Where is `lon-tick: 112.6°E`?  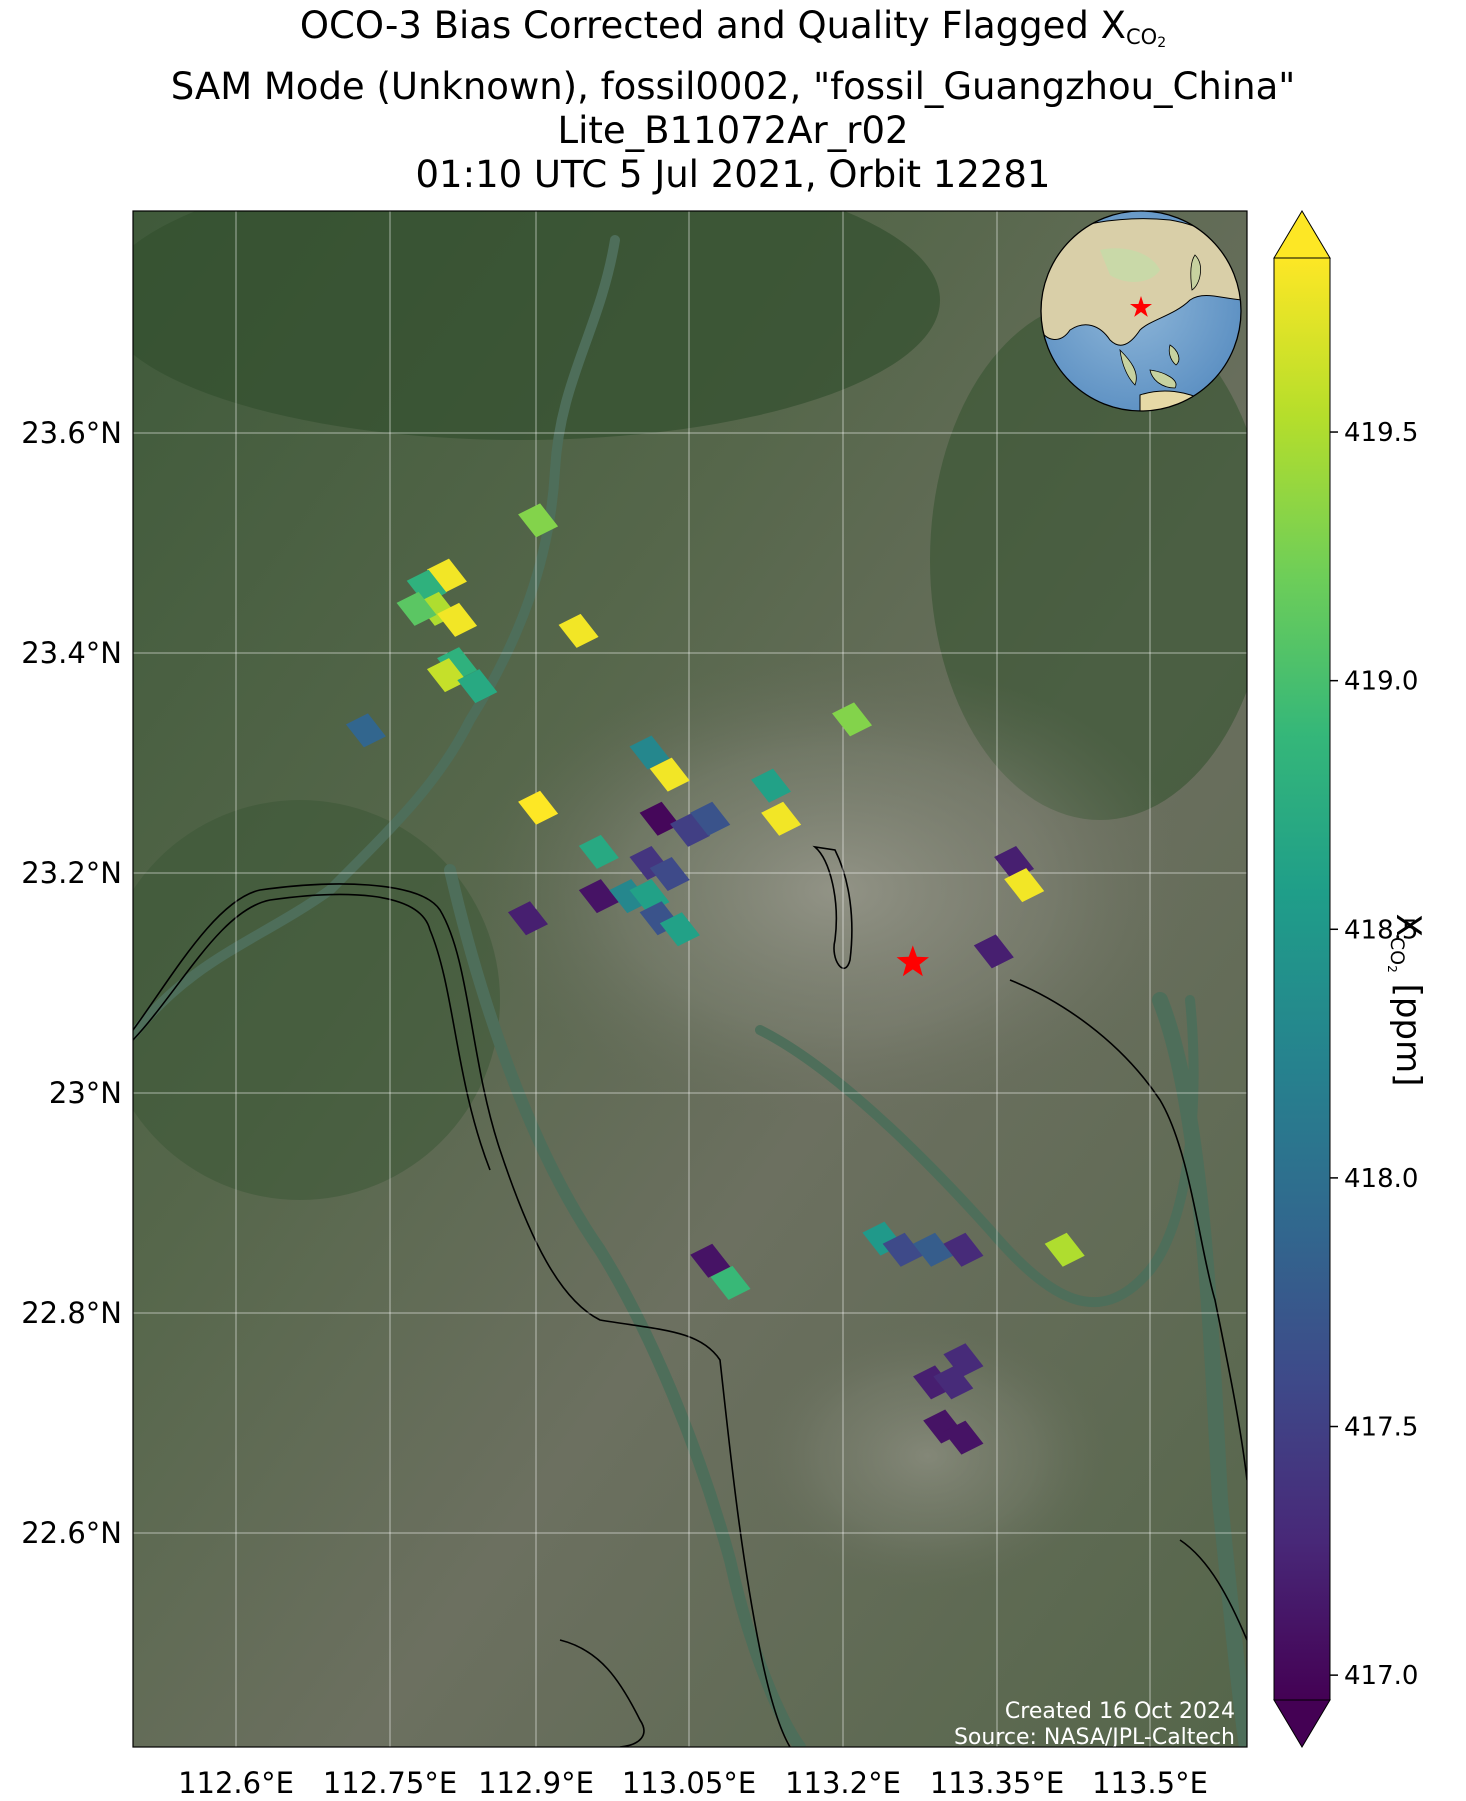 lon-tick: 112.6°E is located at coordinates (236, 1783).